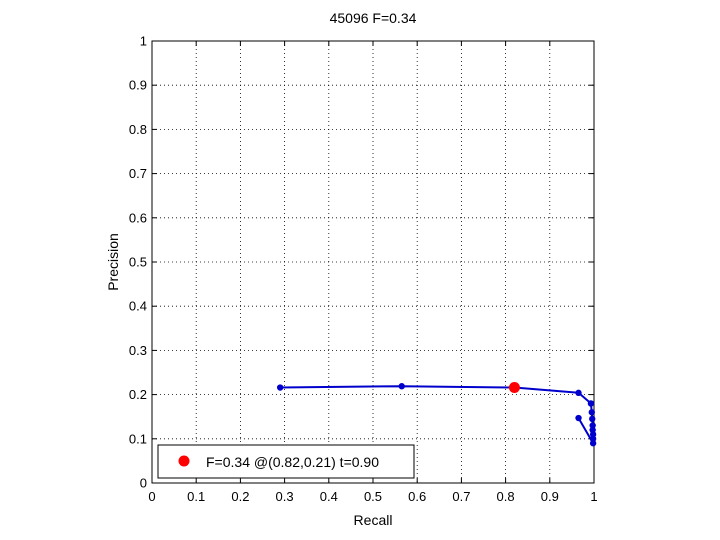 The image size is (720, 540). I want to click on series-group, so click(436, 414).